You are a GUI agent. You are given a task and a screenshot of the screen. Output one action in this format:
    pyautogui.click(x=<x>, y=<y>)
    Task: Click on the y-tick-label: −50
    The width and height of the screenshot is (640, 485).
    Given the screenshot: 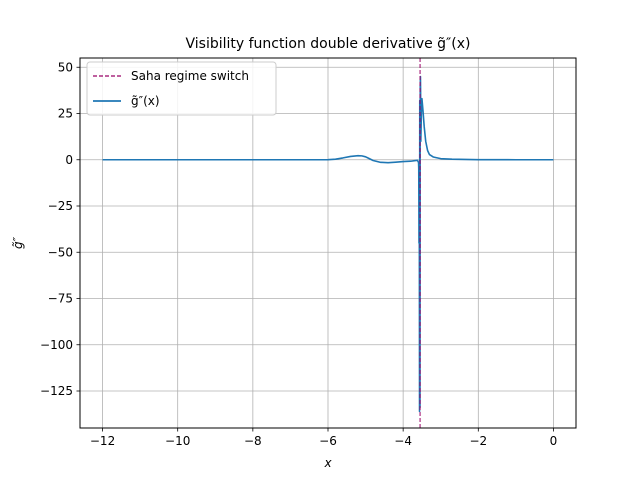 What is the action you would take?
    pyautogui.click(x=60, y=252)
    